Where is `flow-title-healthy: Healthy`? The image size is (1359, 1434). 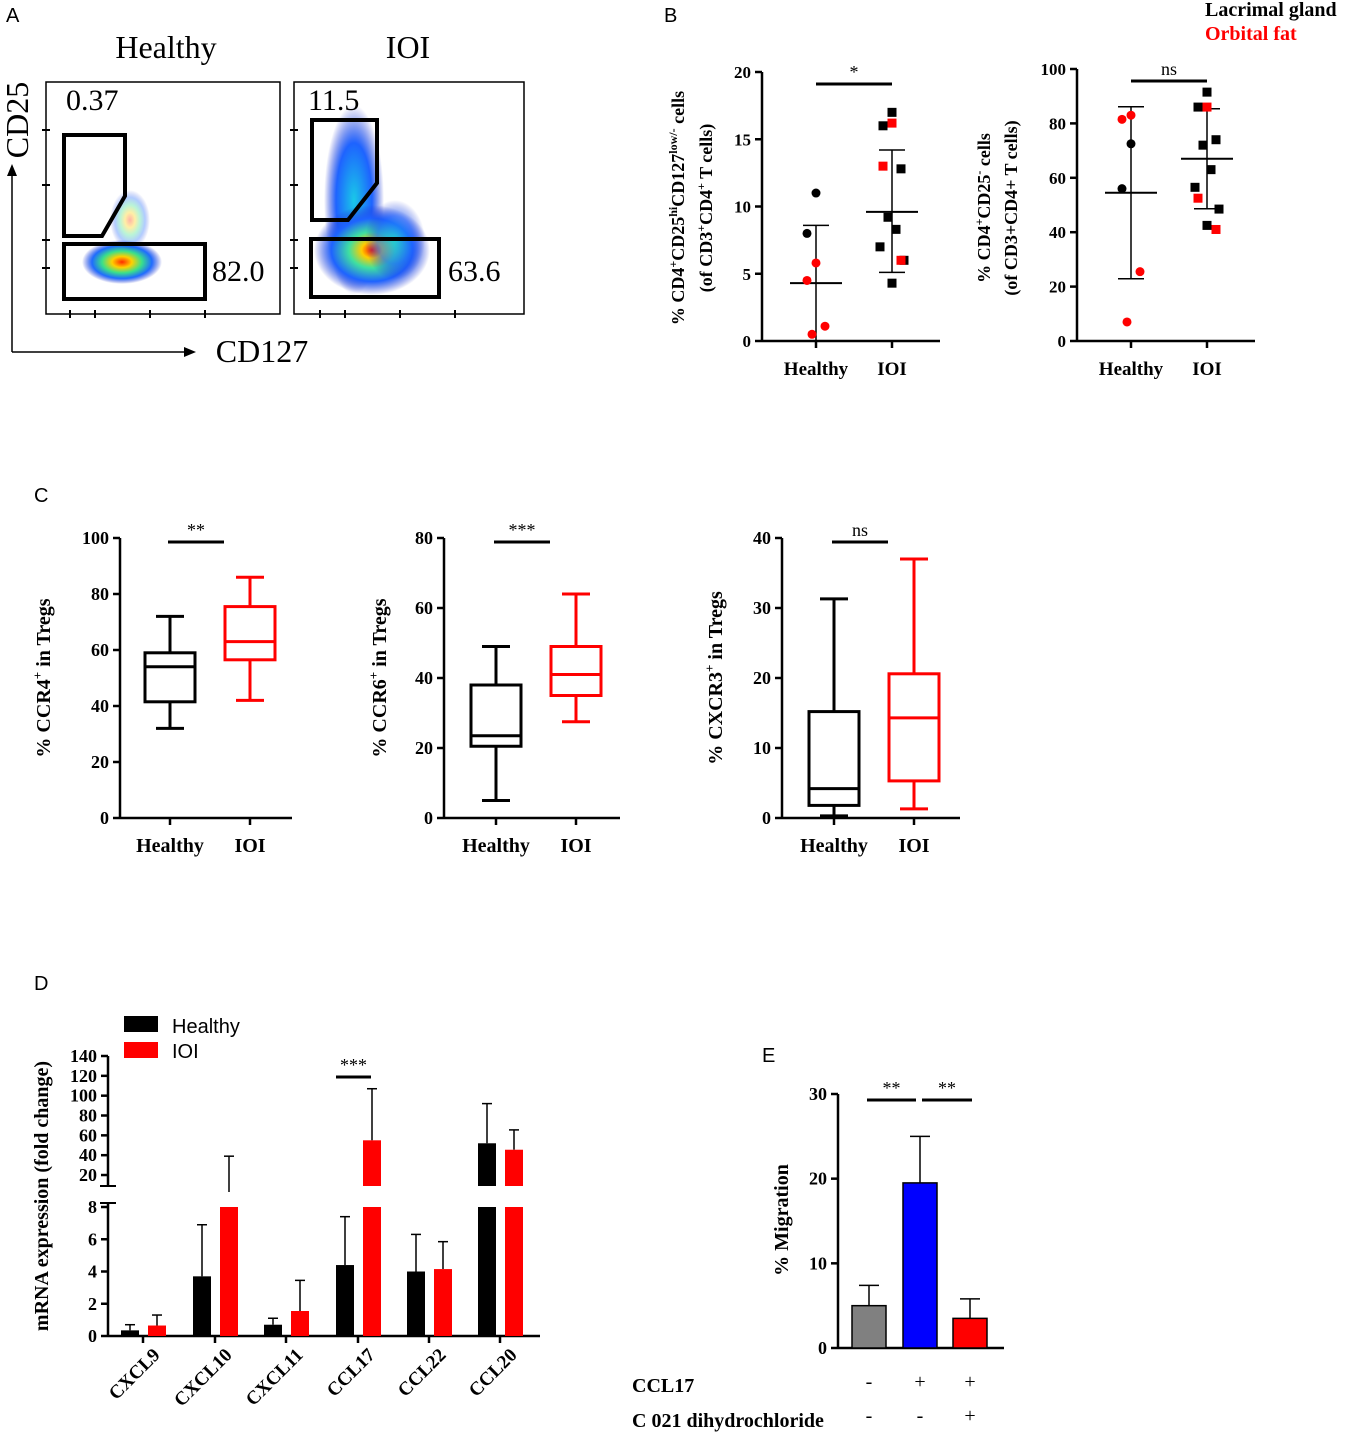
flow-title-healthy: Healthy is located at coordinates (165, 47).